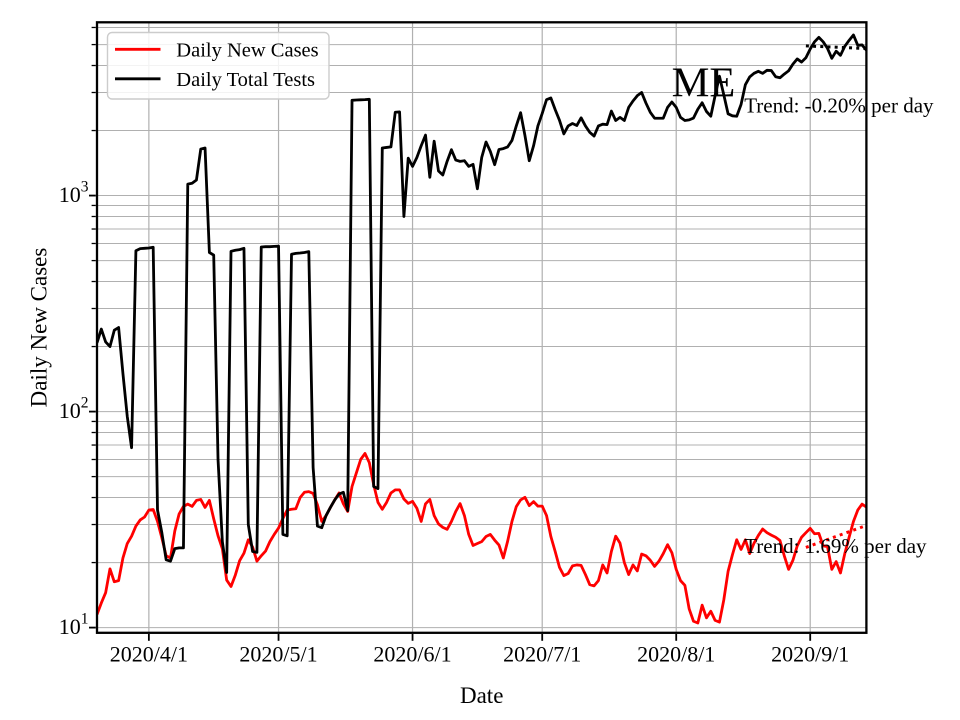 This screenshot has height=720, width=960. Describe the element at coordinates (836, 47) in the screenshot. I see `trend-dotted-line-total-tests` at that location.